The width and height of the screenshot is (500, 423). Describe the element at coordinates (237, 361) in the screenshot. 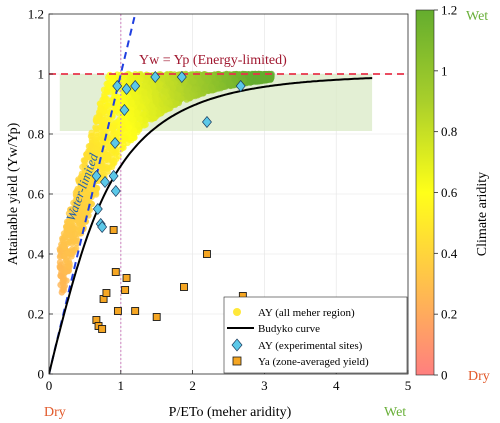

I see `legend-marker-ya` at that location.